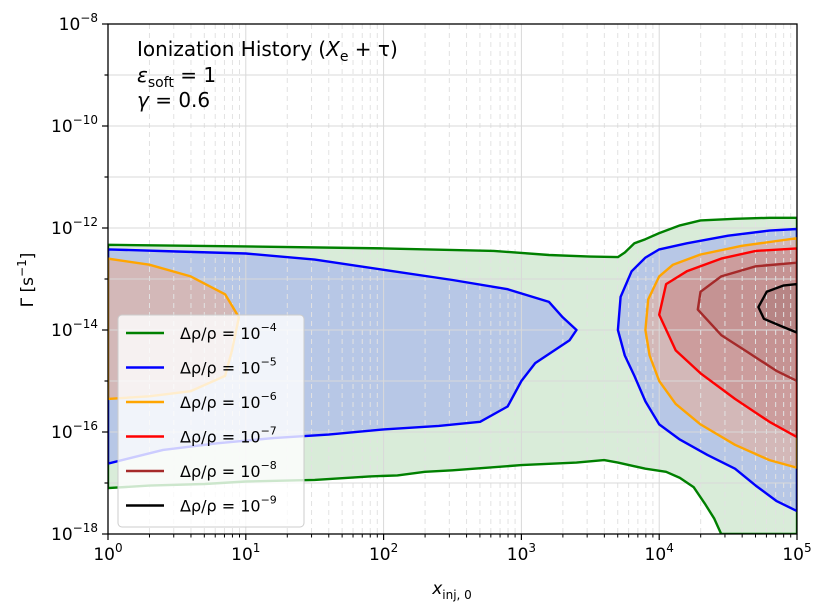  Describe the element at coordinates (107, 553) in the screenshot. I see `x-tick-label: 10⁰` at that location.